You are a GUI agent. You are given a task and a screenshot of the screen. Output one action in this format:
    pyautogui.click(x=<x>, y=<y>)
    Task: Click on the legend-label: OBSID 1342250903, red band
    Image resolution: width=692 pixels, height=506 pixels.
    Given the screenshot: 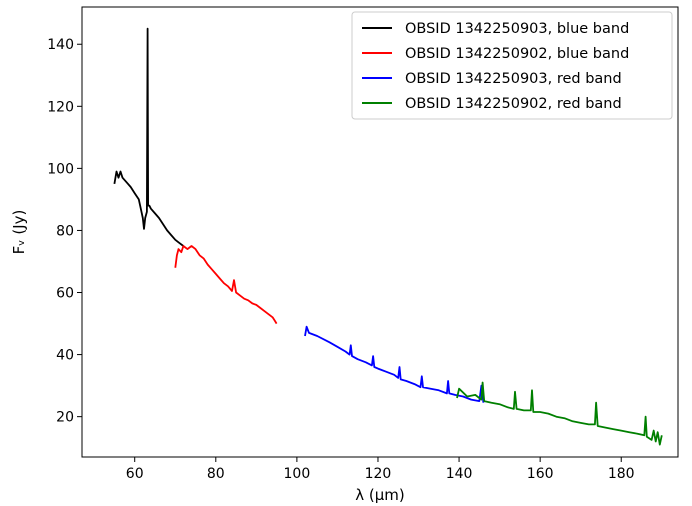 What is the action you would take?
    pyautogui.click(x=513, y=79)
    